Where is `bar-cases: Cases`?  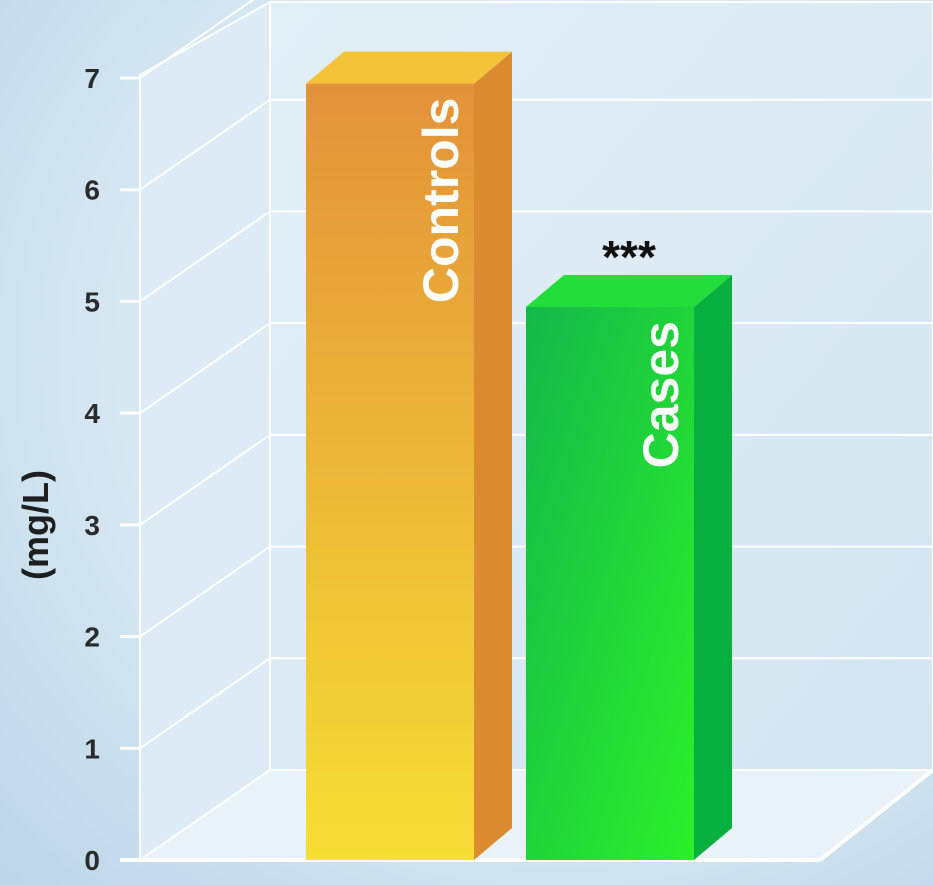
bar-cases: Cases is located at coordinates (629, 567).